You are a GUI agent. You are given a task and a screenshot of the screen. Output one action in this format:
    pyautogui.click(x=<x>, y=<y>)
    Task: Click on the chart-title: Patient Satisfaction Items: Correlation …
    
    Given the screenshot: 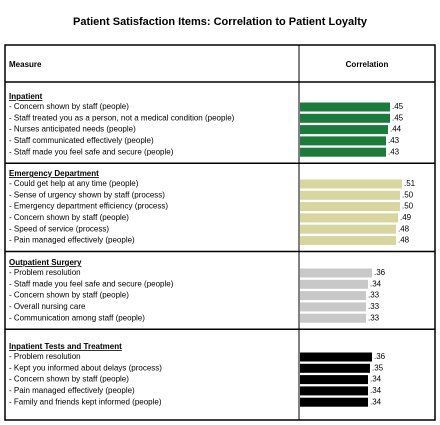 What is the action you would take?
    pyautogui.click(x=220, y=22)
    